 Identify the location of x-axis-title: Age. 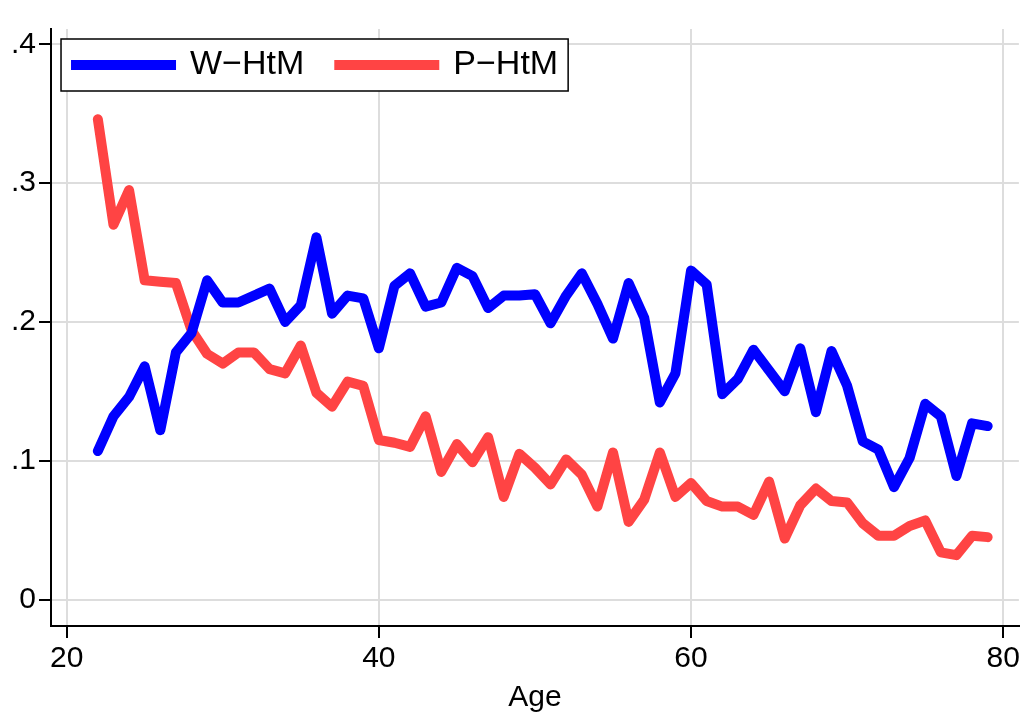
(535, 696).